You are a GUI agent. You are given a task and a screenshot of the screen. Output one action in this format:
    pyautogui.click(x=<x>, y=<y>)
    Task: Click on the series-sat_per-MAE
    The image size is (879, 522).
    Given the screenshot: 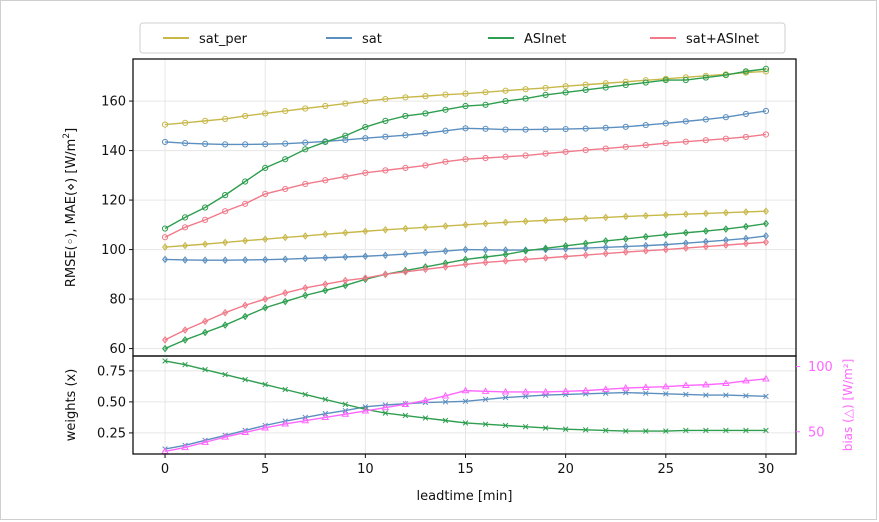 What is the action you would take?
    pyautogui.click(x=465, y=229)
    